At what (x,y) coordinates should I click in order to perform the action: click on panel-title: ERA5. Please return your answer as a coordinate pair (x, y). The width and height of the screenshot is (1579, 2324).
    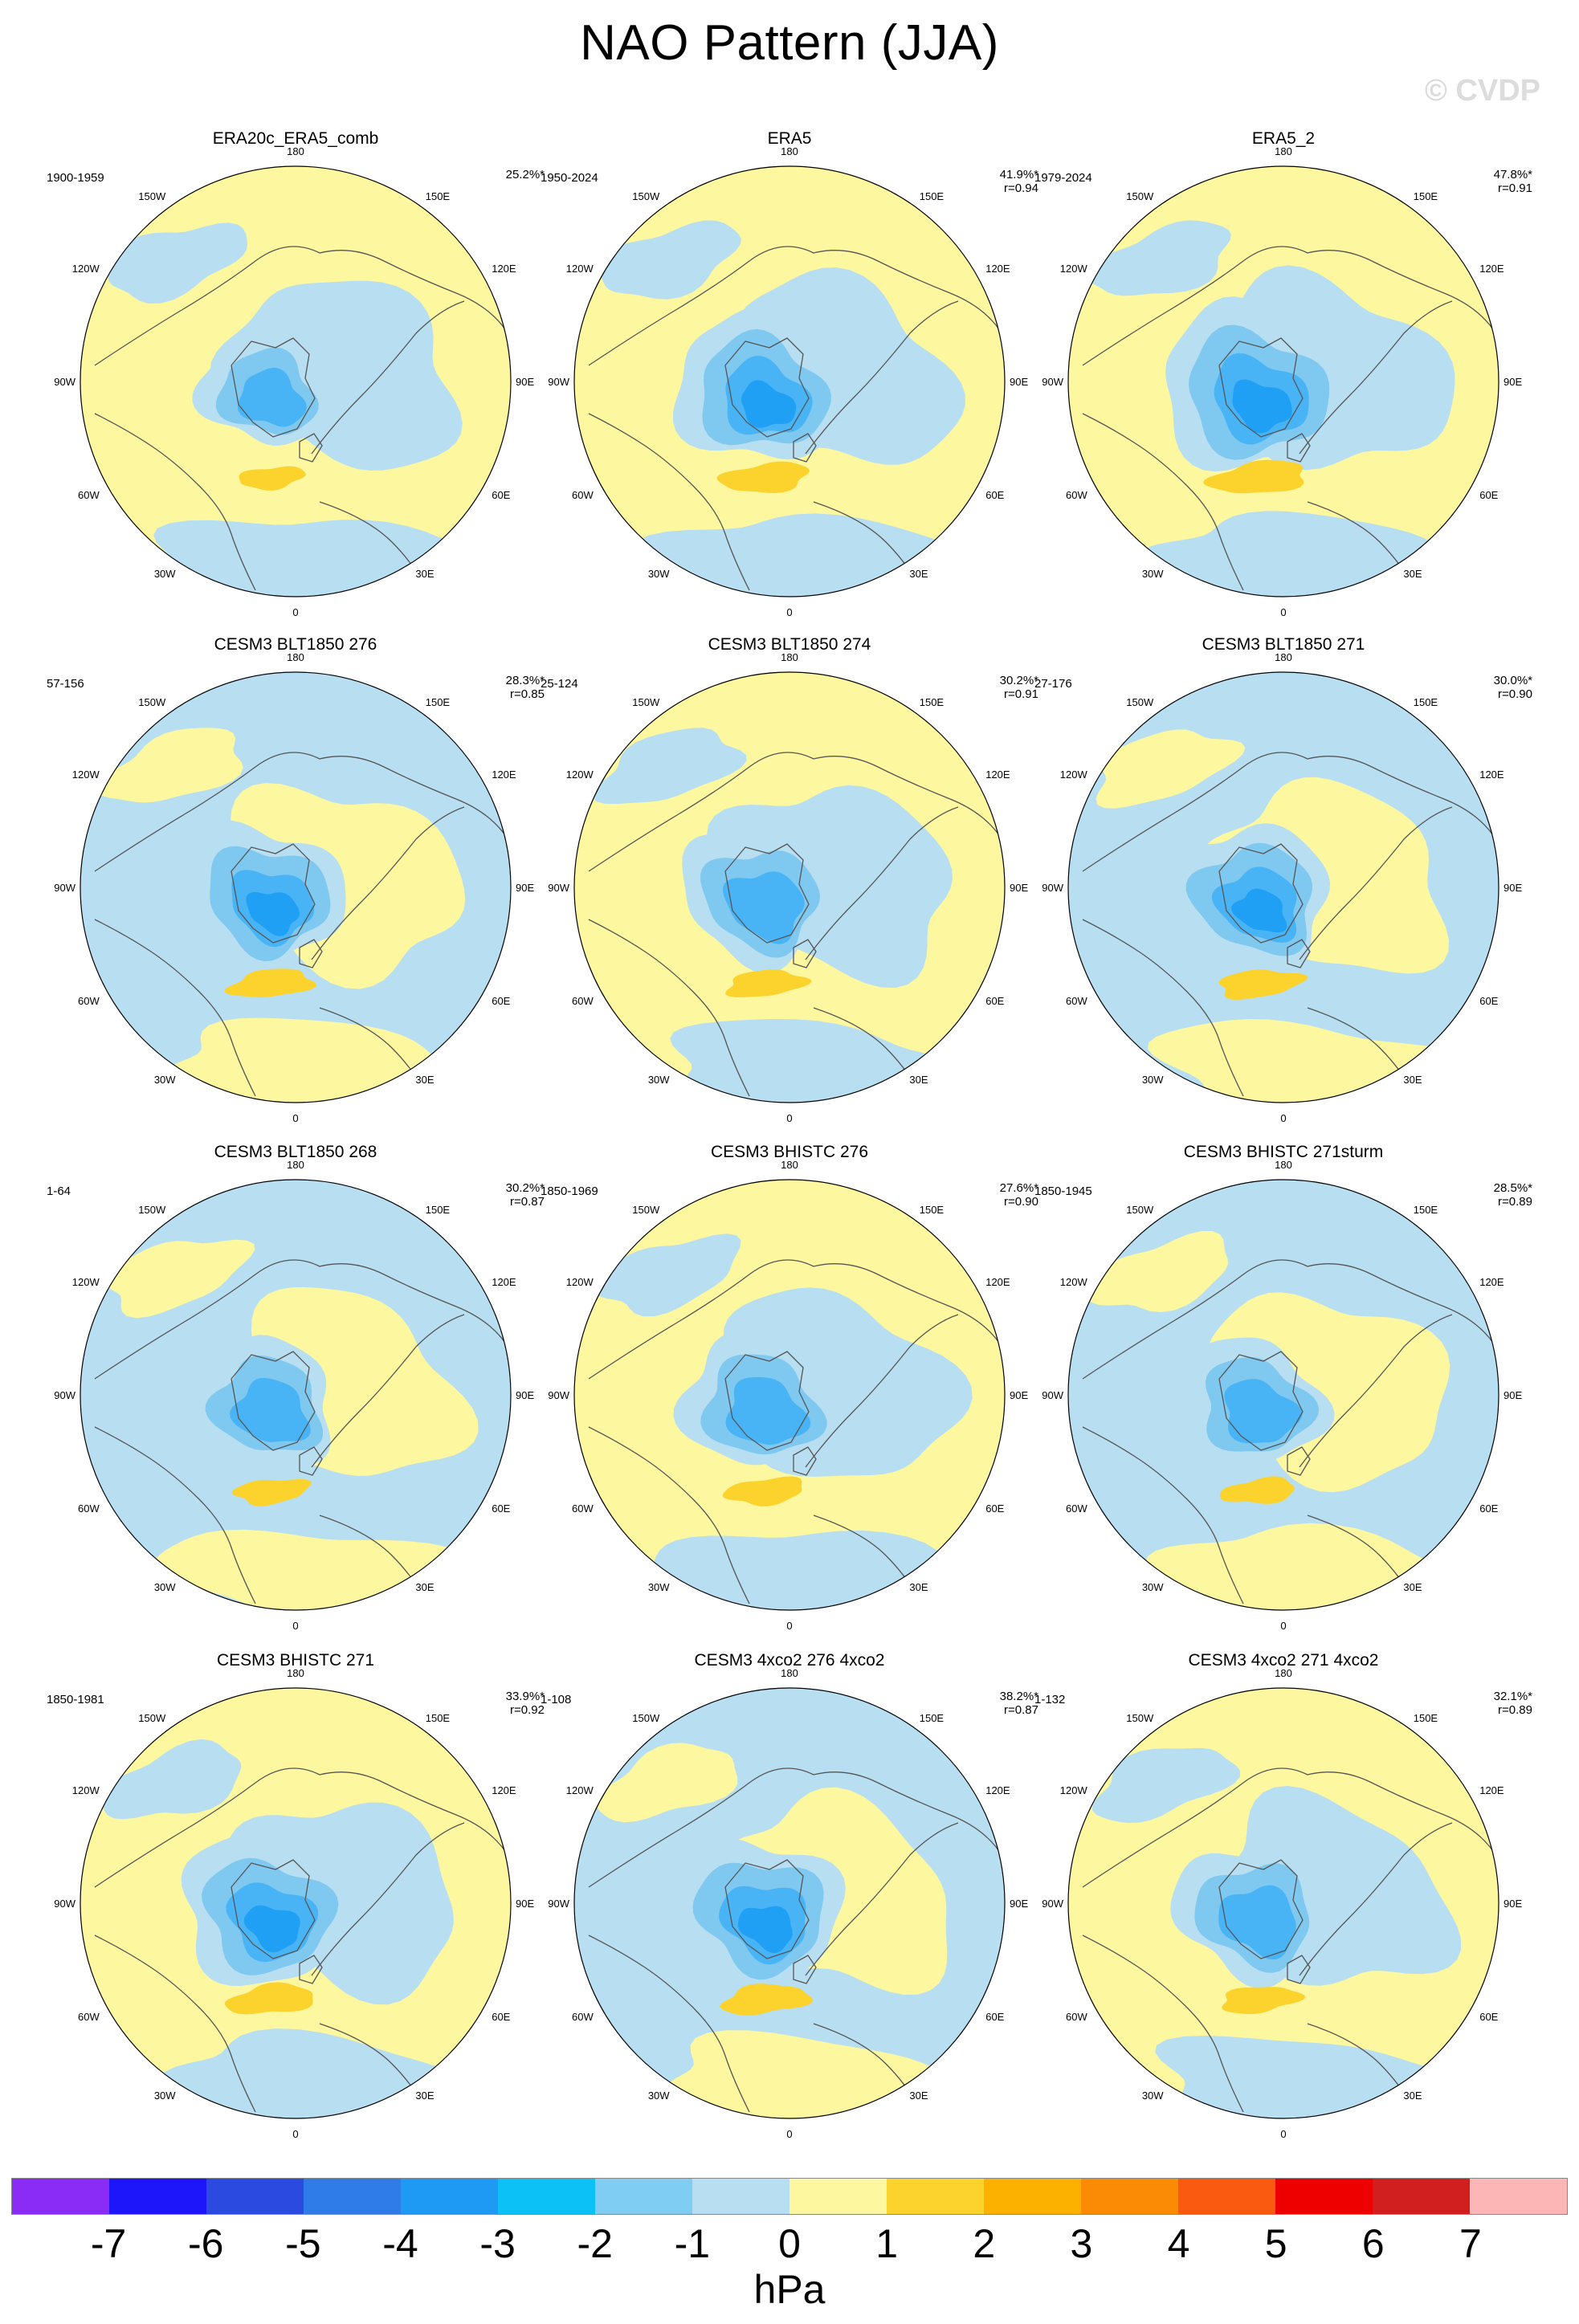
    Looking at the image, I should click on (789, 139).